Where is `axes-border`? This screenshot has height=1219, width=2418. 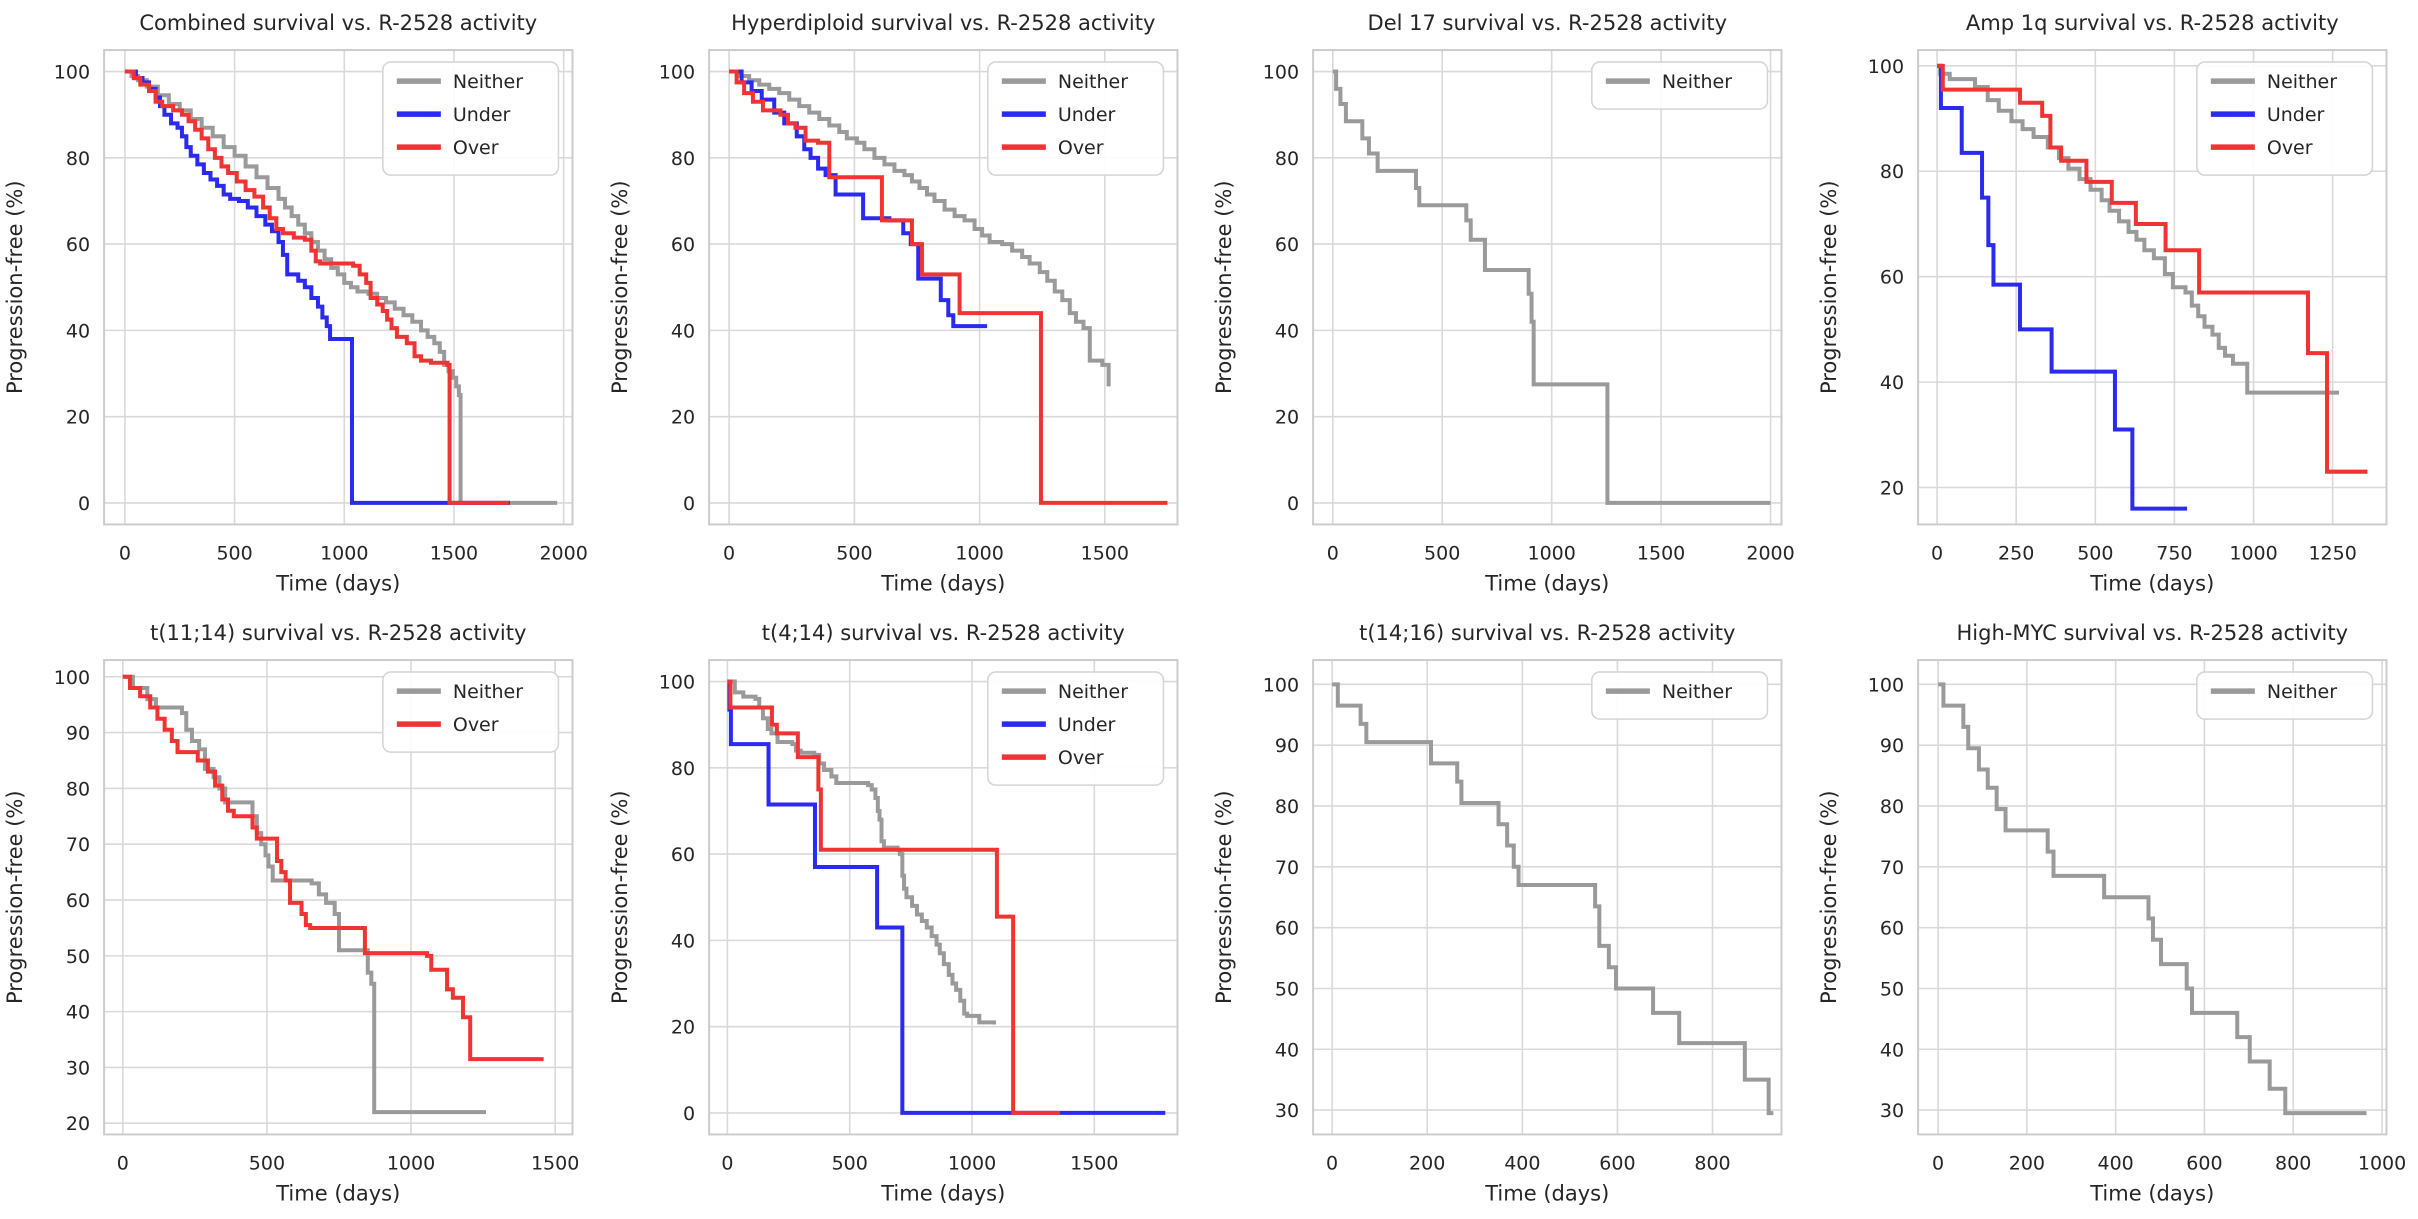 axes-border is located at coordinates (1547, 897).